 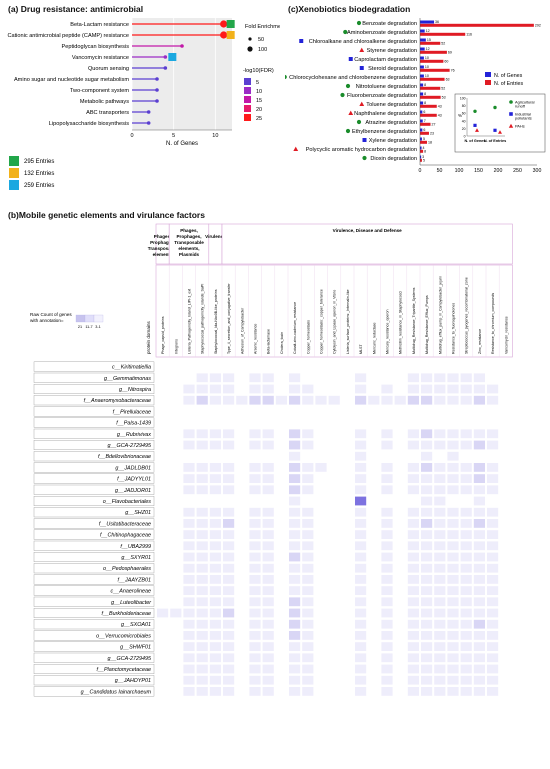 What do you see at coordinates (424, 130) in the screenshot?
I see `bar-genes-label: 6` at bounding box center [424, 130].